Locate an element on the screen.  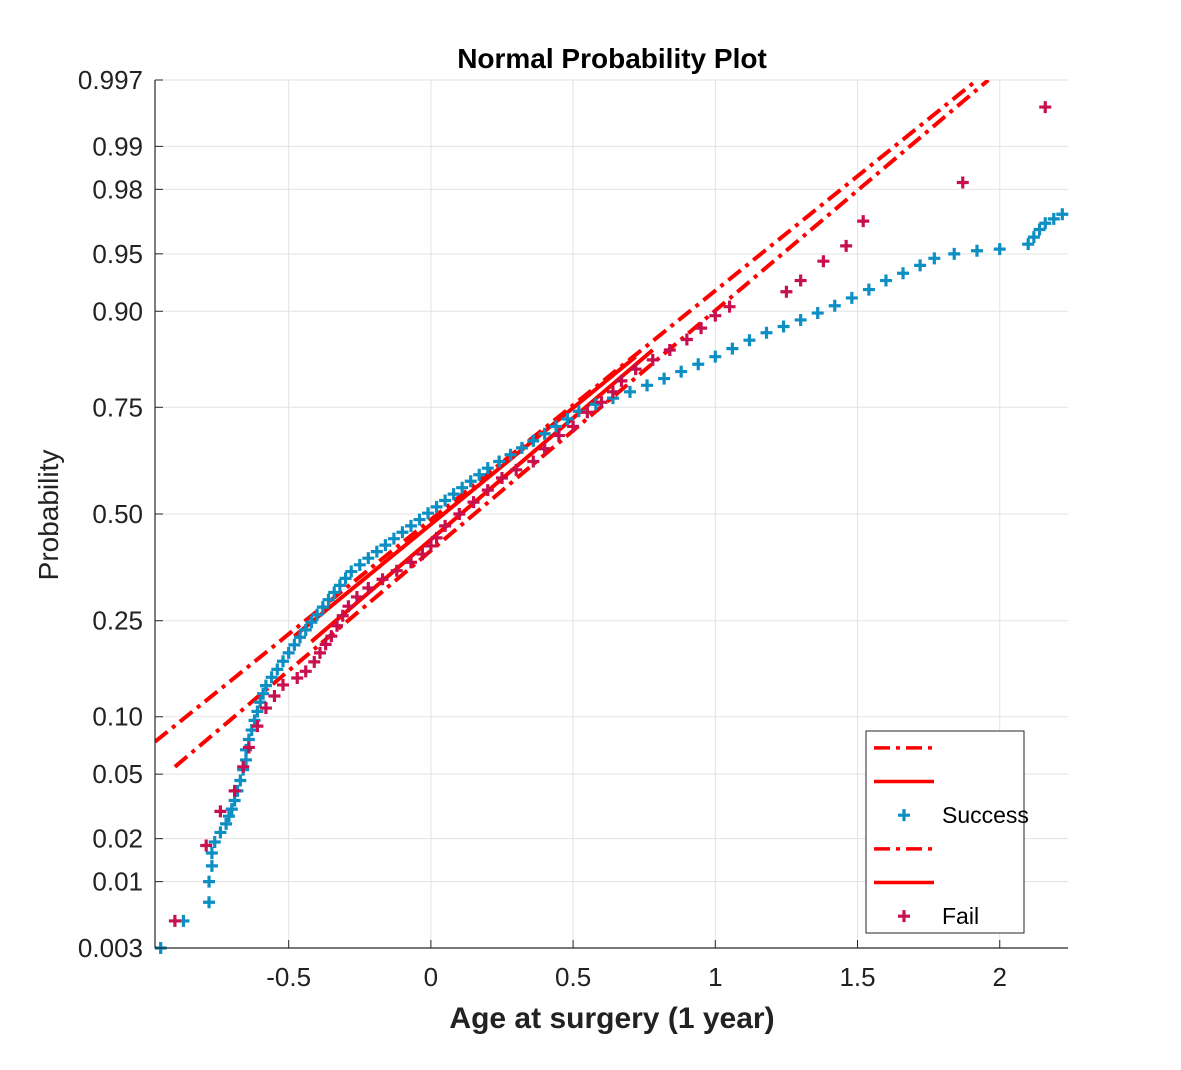
y-tick-label: 0.05 is located at coordinates (117, 774).